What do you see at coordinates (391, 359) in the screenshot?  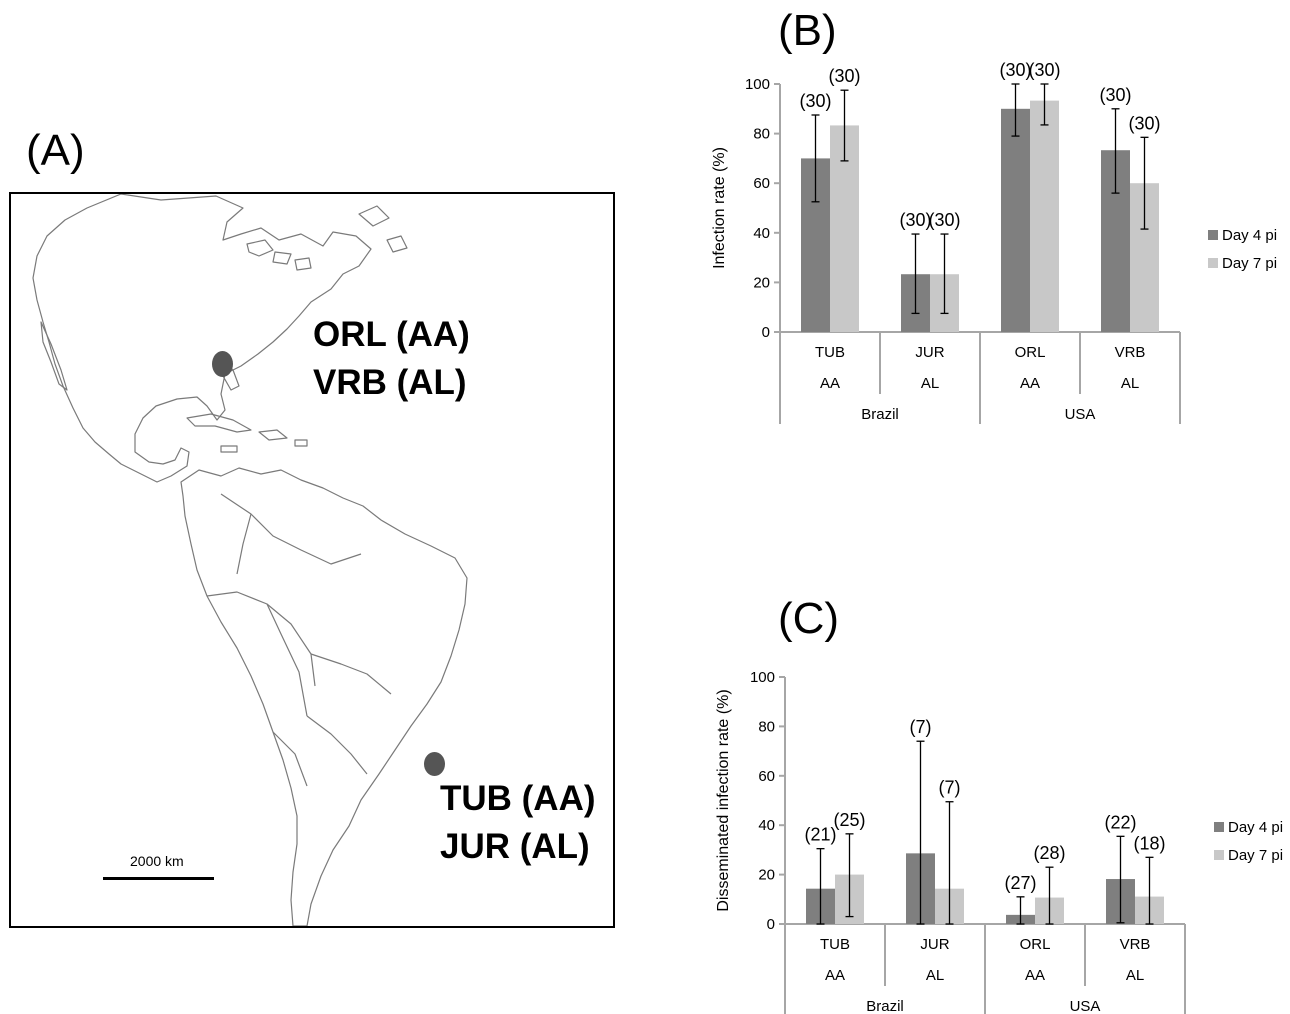 I see `site-label-usa: ORL (AA) VRB (AL)` at bounding box center [391, 359].